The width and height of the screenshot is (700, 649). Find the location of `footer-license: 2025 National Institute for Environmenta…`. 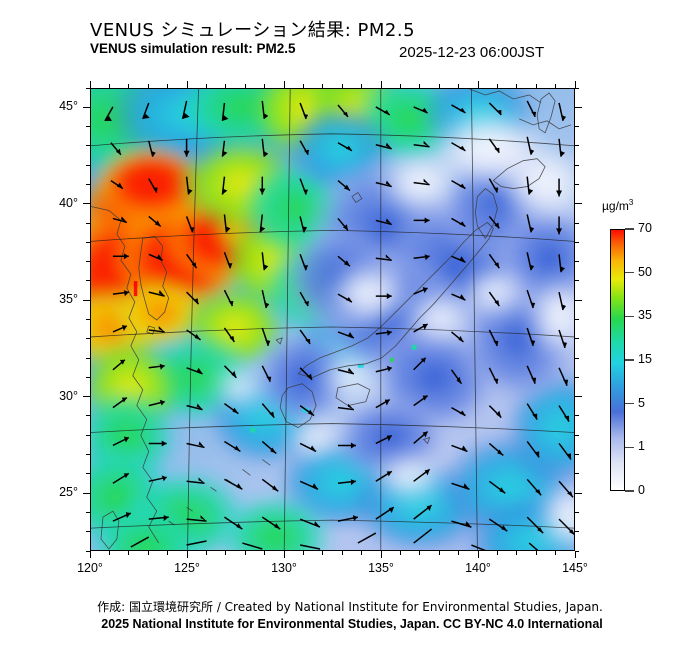

footer-license: 2025 National Institute for Environmenta… is located at coordinates (352, 624).